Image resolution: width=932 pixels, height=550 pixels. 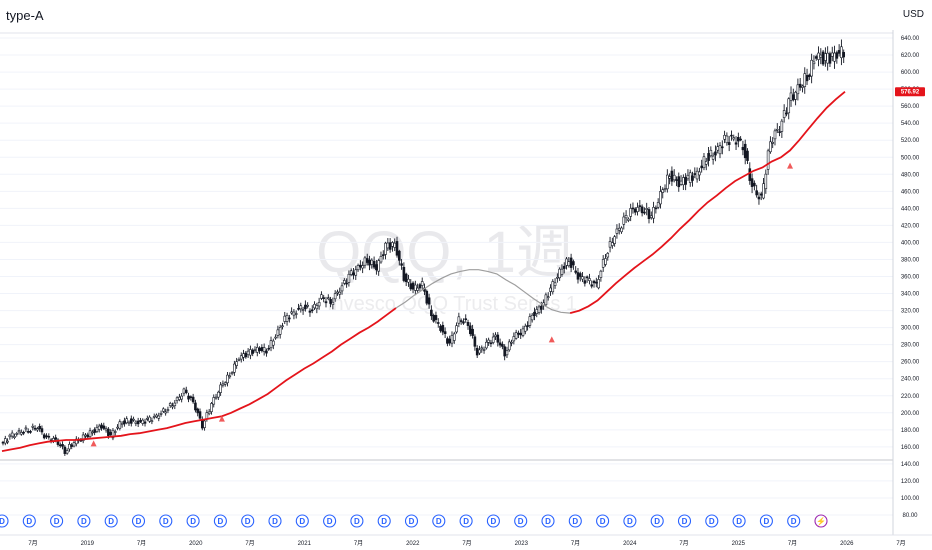 What do you see at coordinates (910, 431) in the screenshot?
I see `y-tick-label: 180.00` at bounding box center [910, 431].